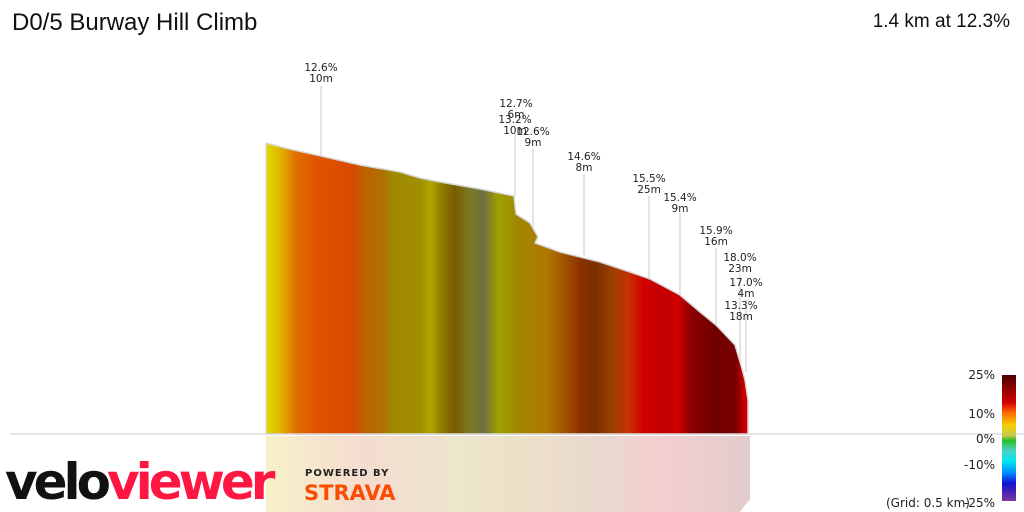 The image size is (1024, 512). I want to click on annotation-length: 23m, so click(740, 269).